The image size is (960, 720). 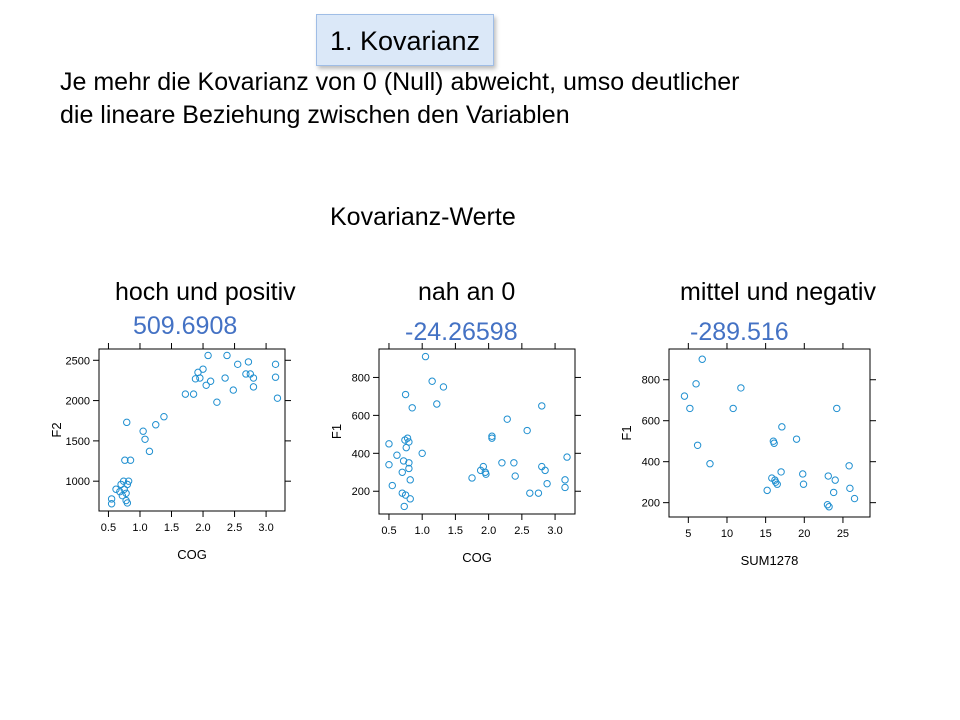 I want to click on covariance-value-near-zero: -24.26598, so click(x=461, y=332).